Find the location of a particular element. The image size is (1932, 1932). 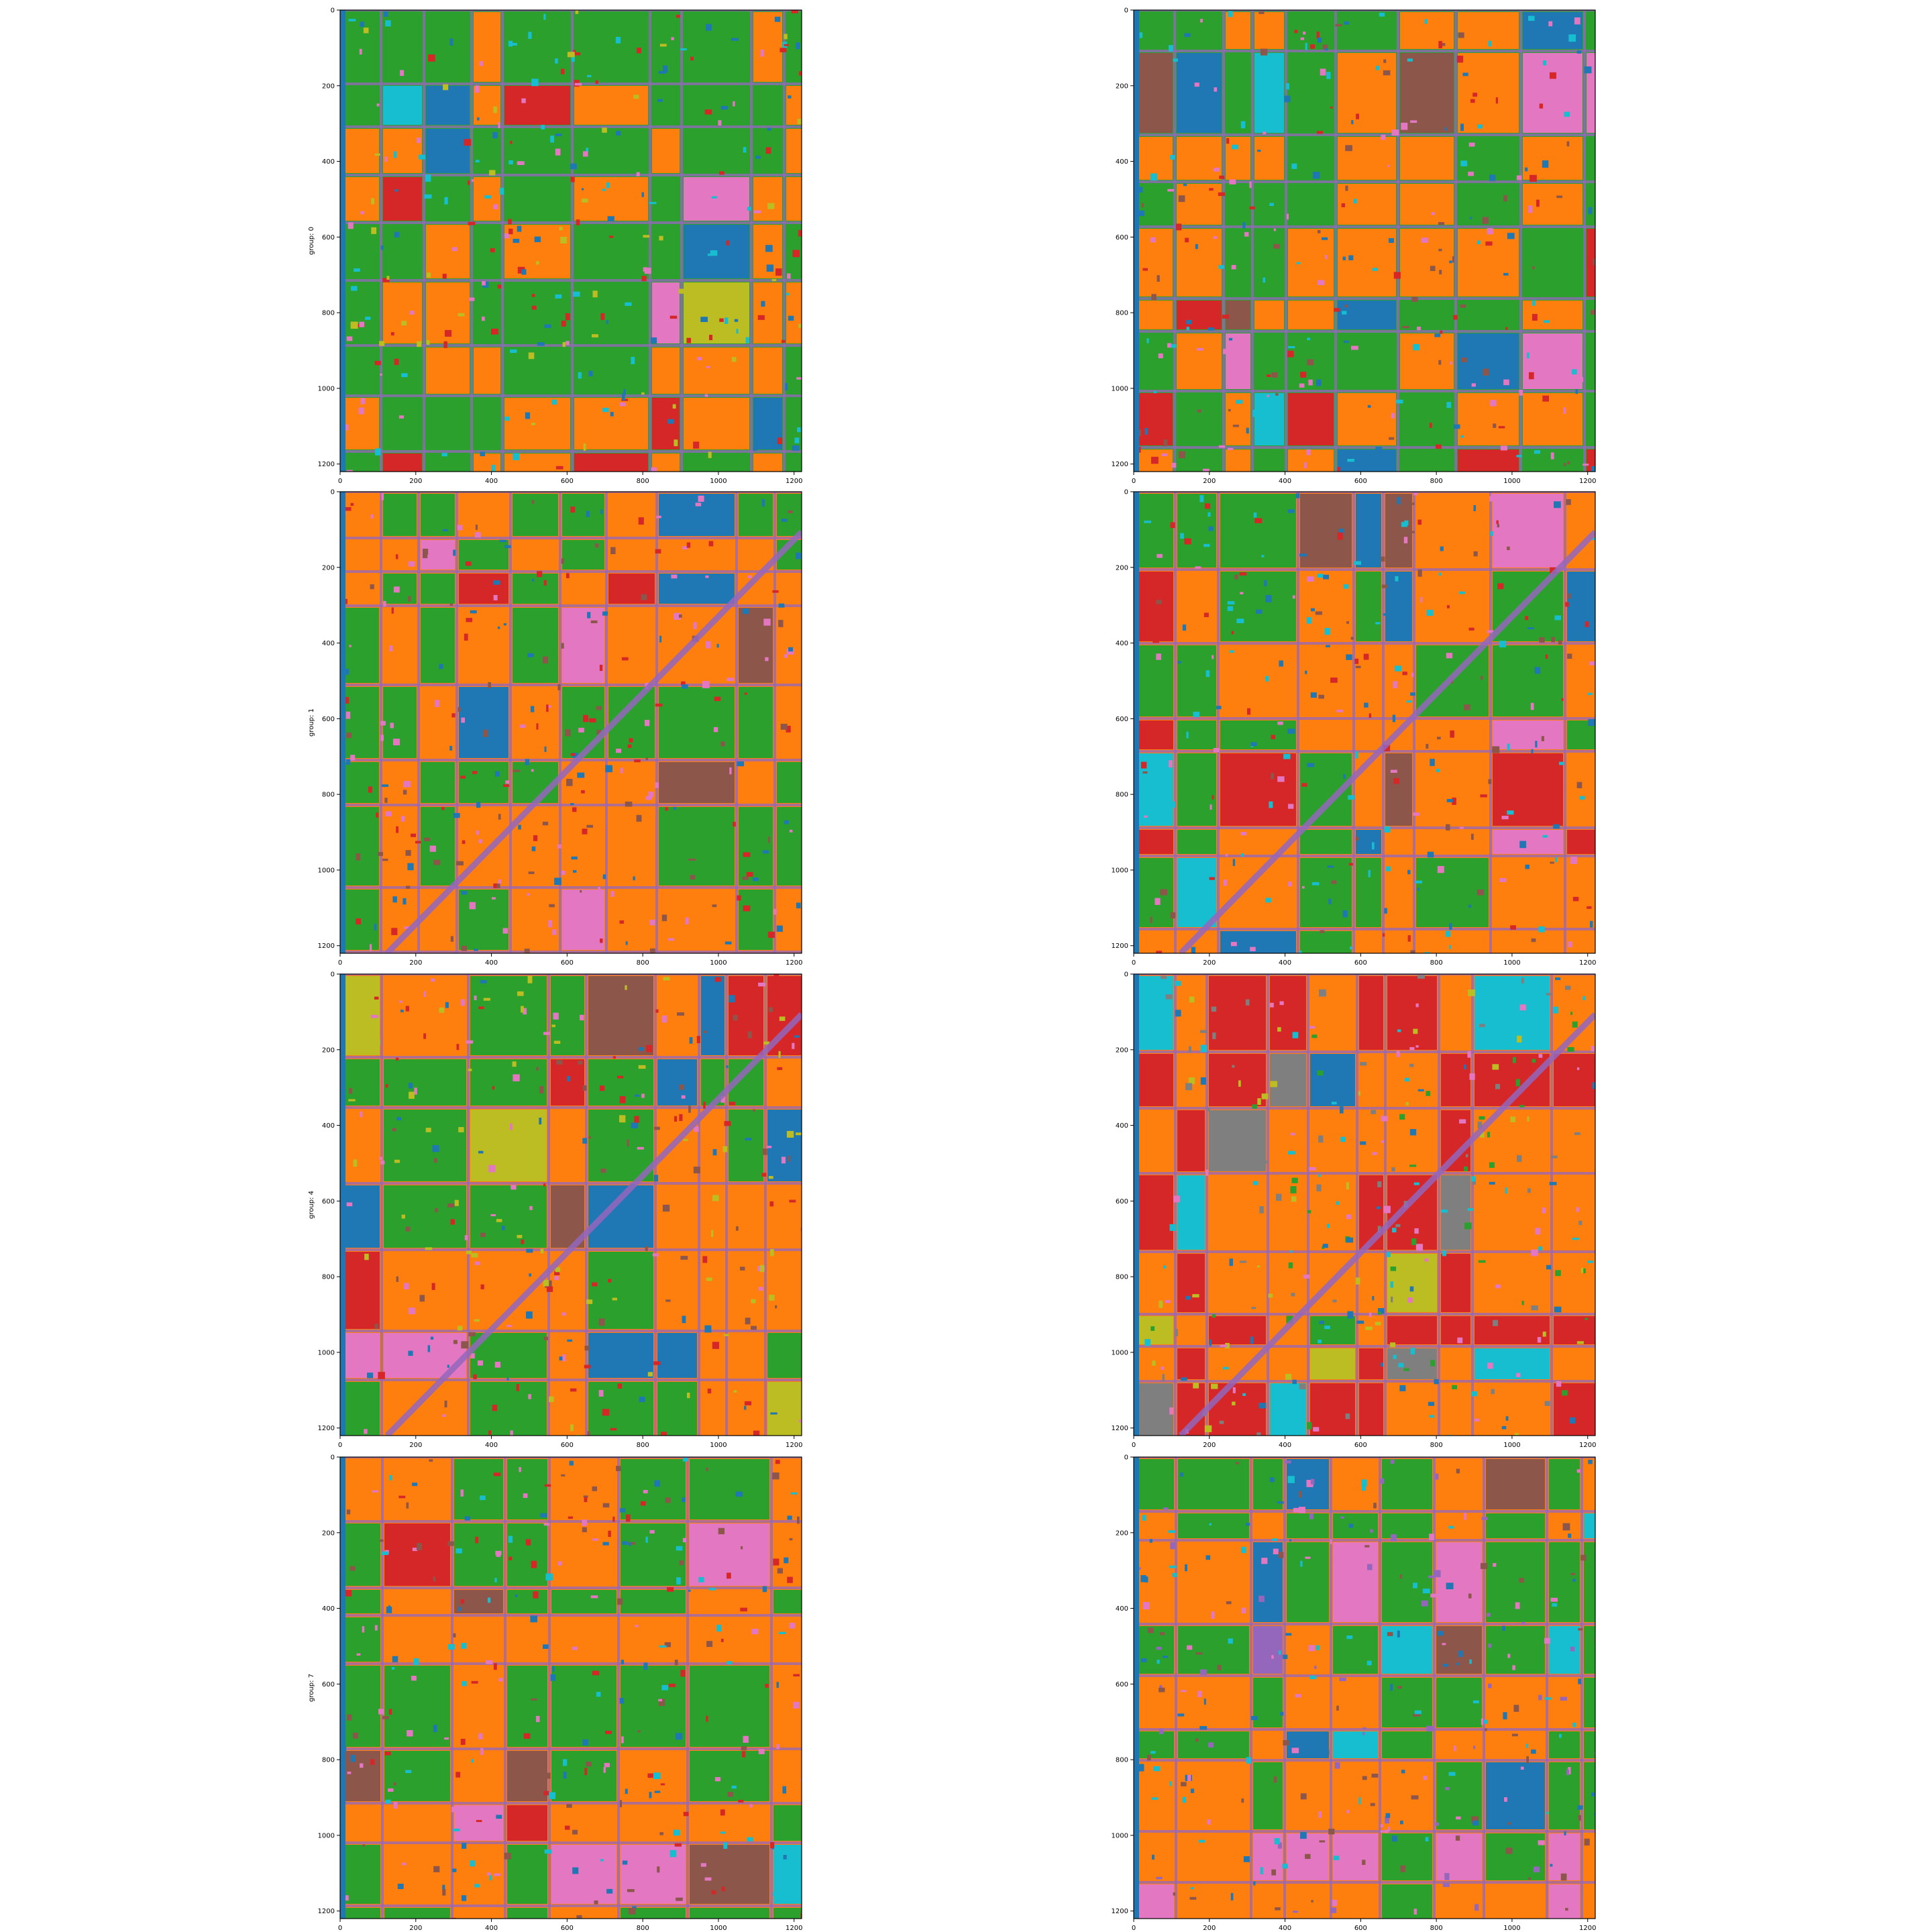

y-tick-label: 600 is located at coordinates (1122, 1684).